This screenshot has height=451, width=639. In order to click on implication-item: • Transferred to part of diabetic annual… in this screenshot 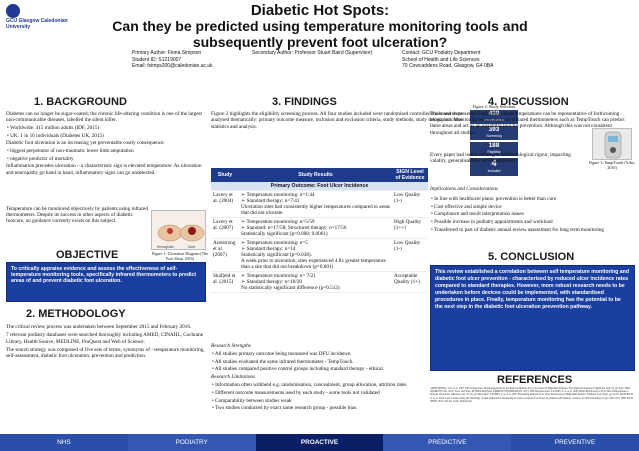, I will do `click(517, 229)`.